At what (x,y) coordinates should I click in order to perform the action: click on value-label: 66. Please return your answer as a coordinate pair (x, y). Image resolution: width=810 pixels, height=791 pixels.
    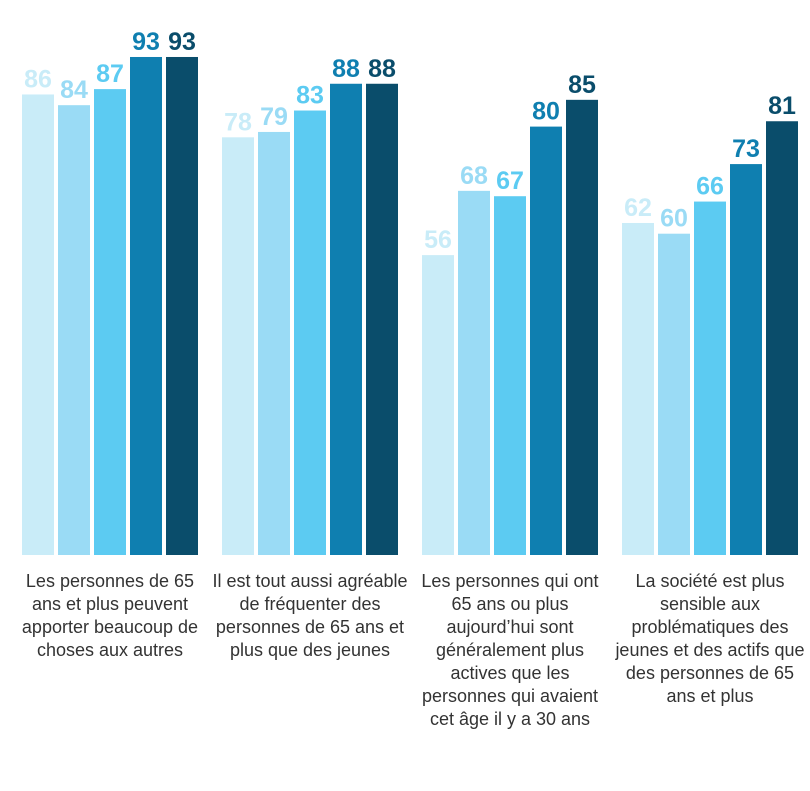
    Looking at the image, I should click on (710, 187).